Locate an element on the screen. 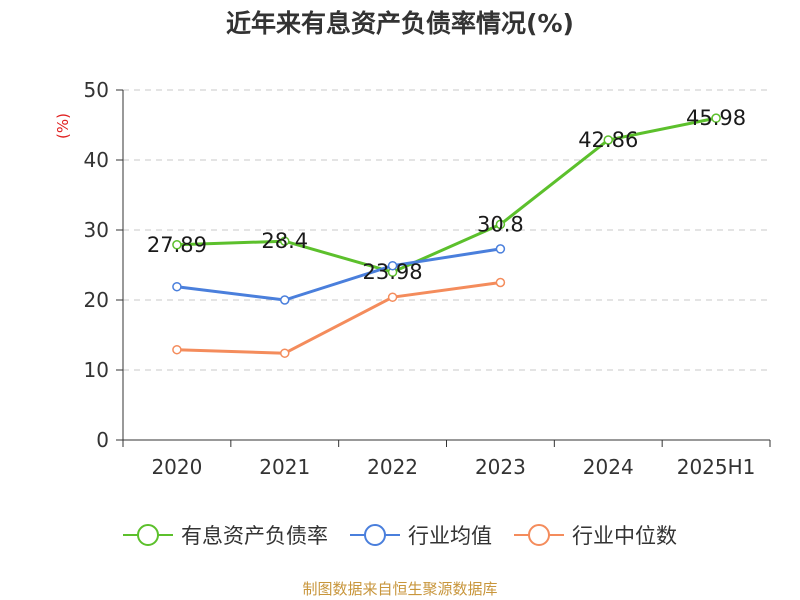  data-label: 42.86 is located at coordinates (608, 140).